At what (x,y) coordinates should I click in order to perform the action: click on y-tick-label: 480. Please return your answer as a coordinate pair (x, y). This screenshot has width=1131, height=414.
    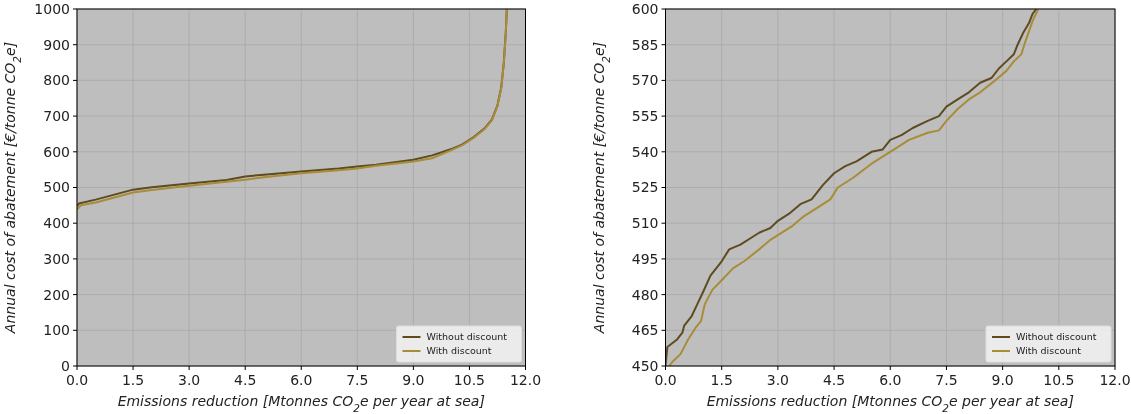
    Looking at the image, I should click on (645, 294).